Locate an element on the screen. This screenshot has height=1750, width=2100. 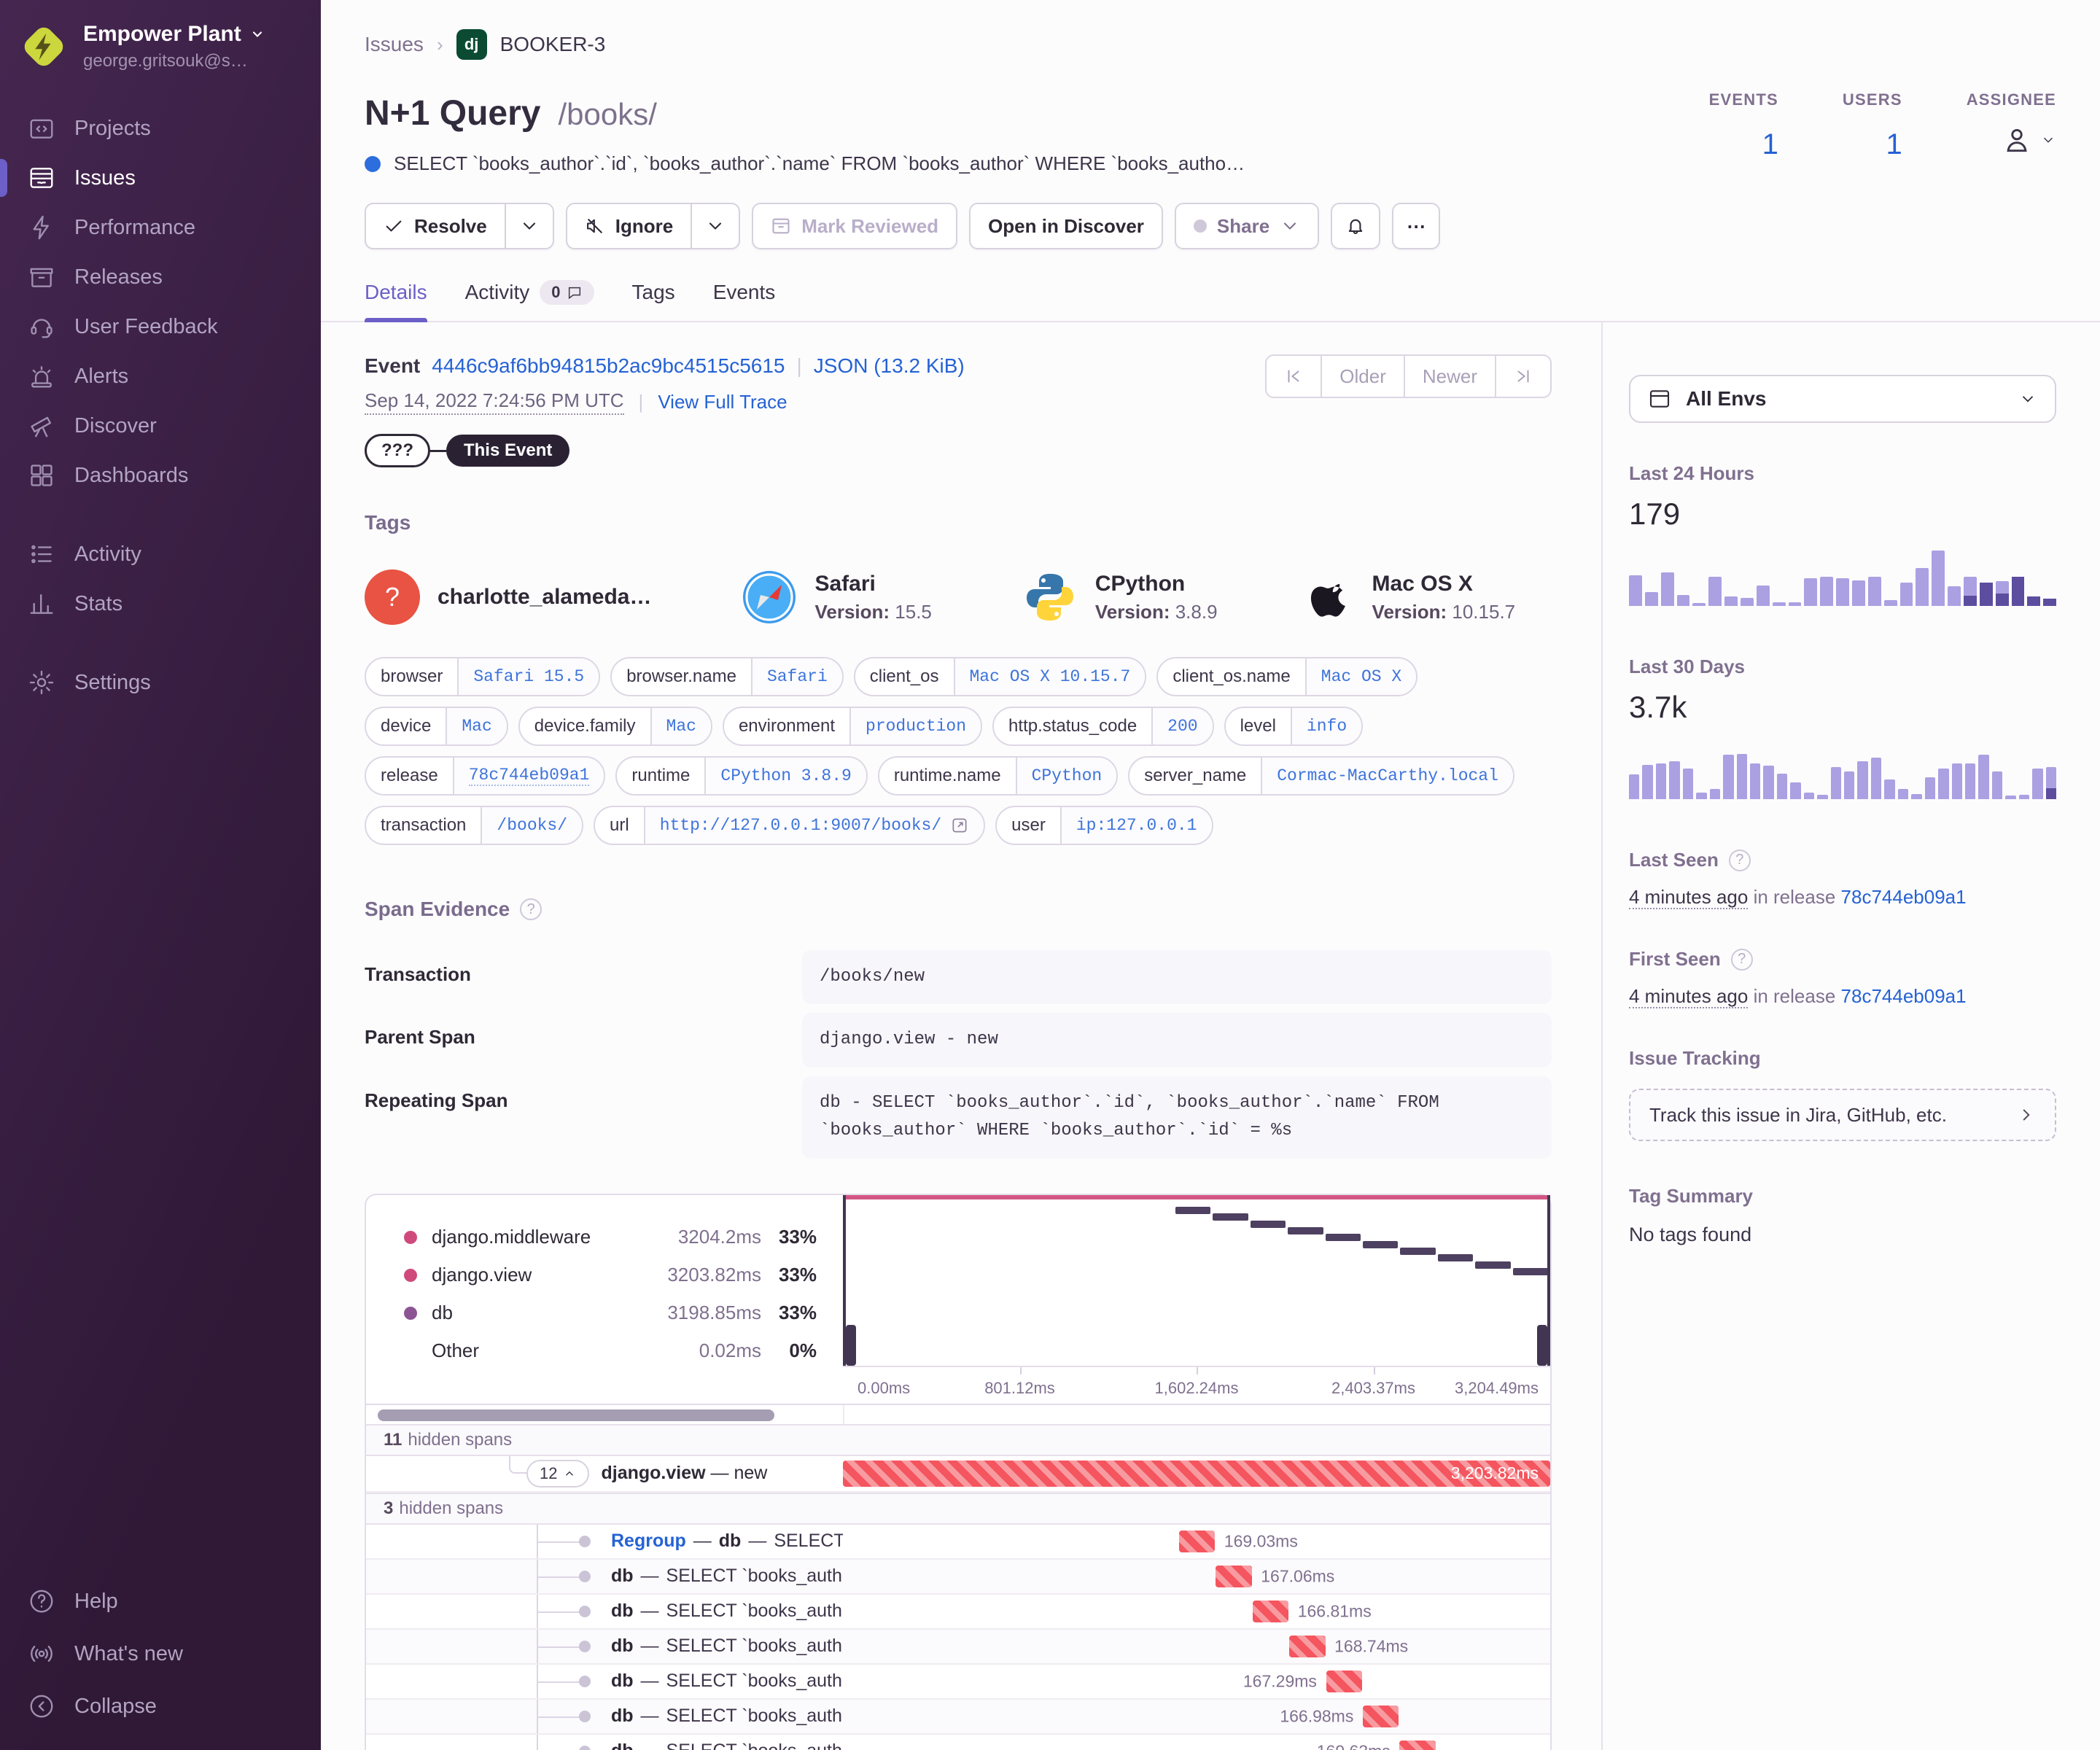
first-seen-time: 4 minutes ago is located at coordinates (1689, 996).